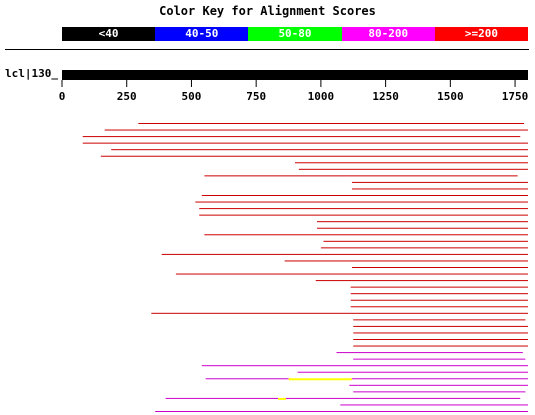 The image size is (535, 415). Describe the element at coordinates (385, 96) in the screenshot. I see `axis-tick-label: 1250` at that location.